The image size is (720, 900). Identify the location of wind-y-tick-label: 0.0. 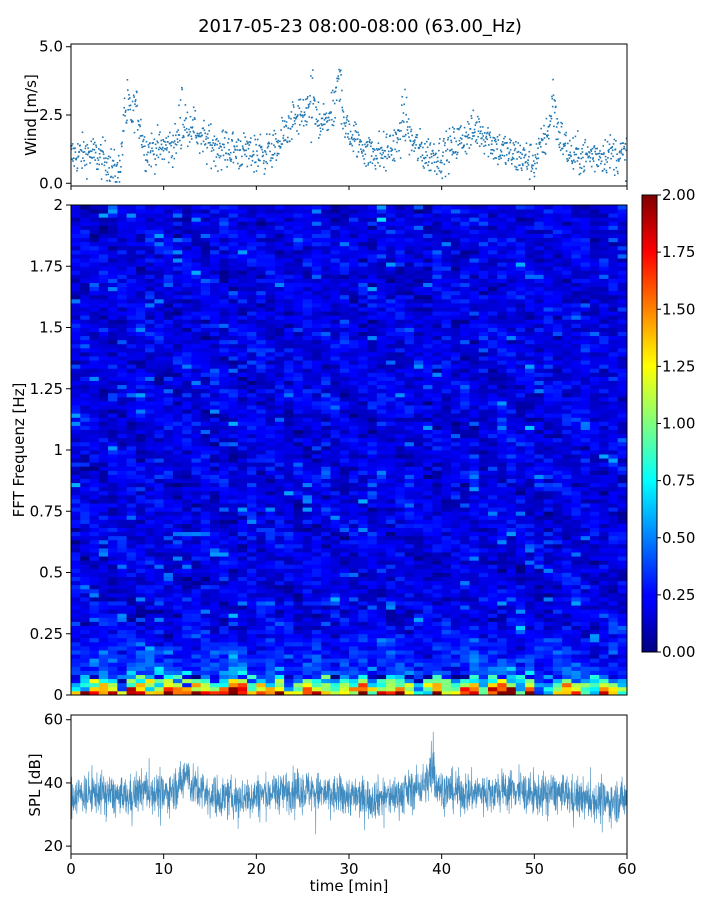
(51, 183).